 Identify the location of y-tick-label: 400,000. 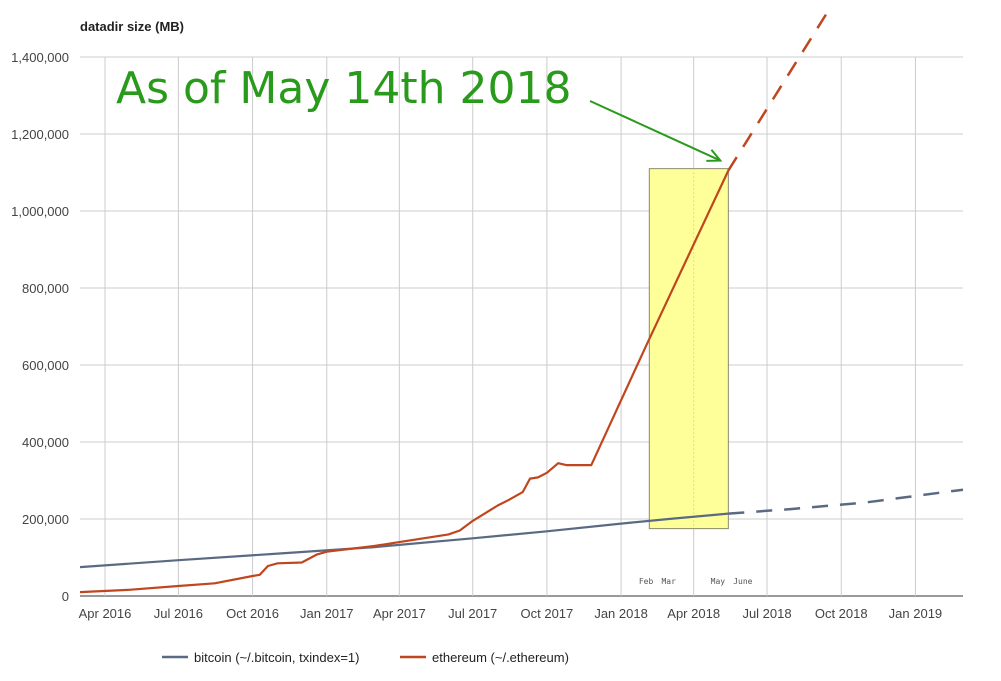
(45, 442).